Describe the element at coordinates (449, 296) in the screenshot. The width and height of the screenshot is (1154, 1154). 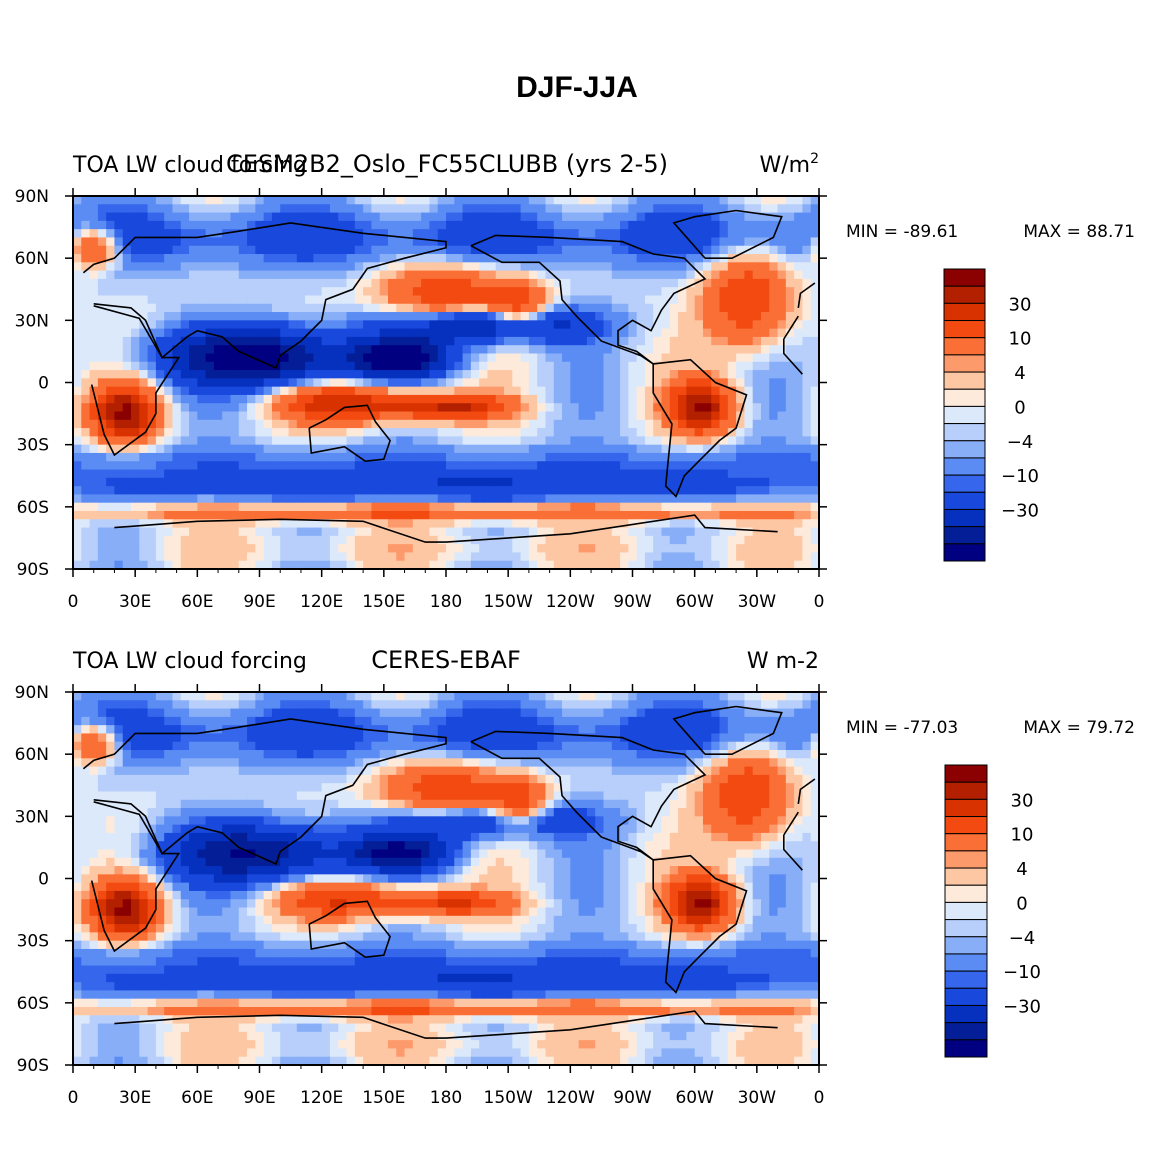
I see `coastline` at that location.